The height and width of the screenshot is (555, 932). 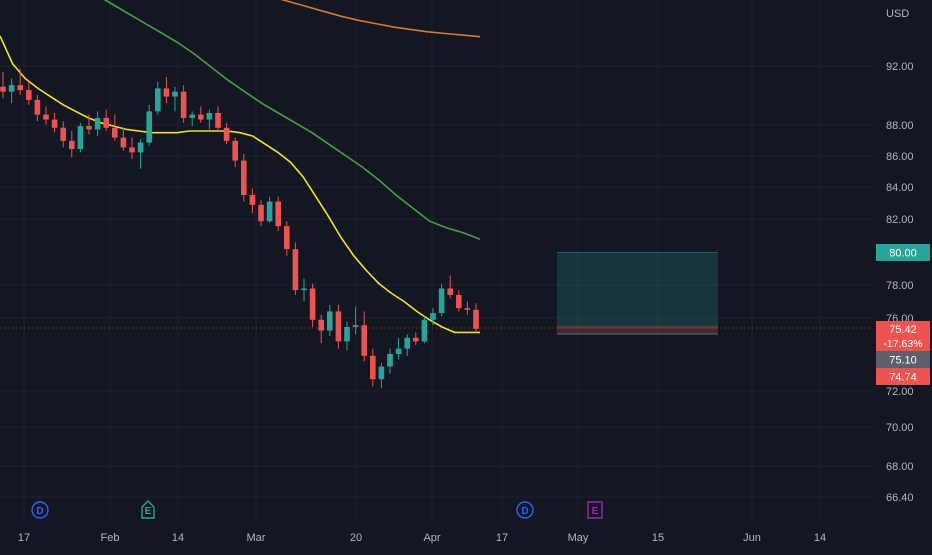 I want to click on y-axis-tick-label: 78.00, so click(x=900, y=286).